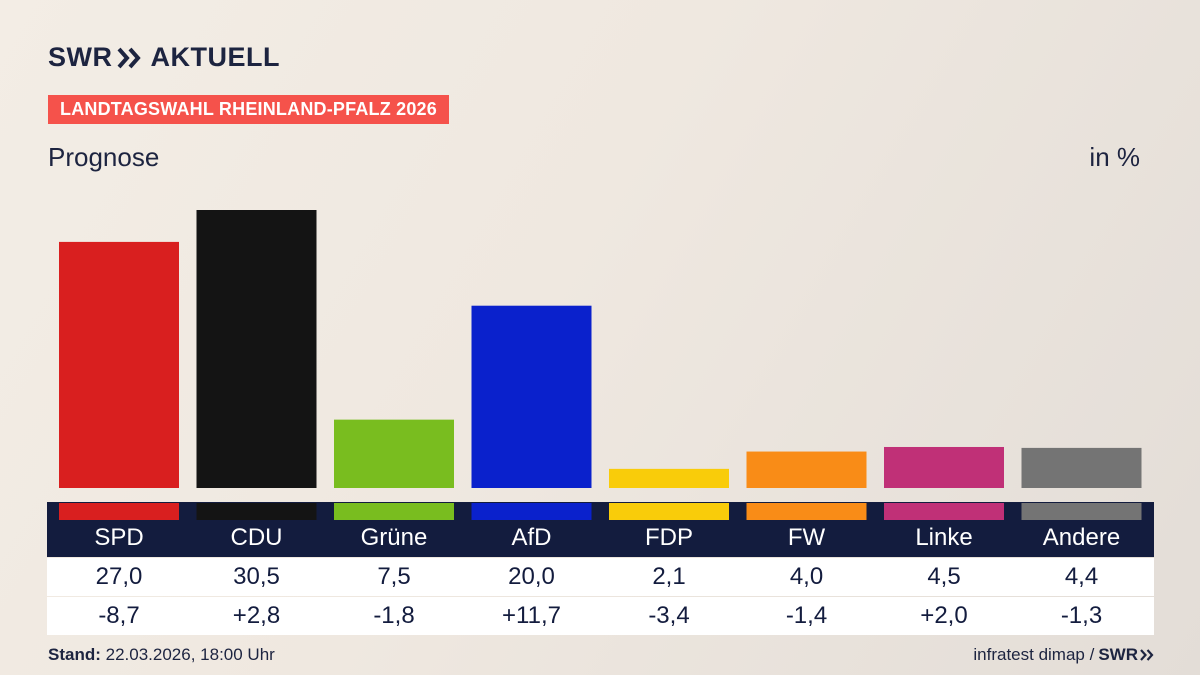  I want to click on brand-suffix: AKTUELL, so click(215, 57).